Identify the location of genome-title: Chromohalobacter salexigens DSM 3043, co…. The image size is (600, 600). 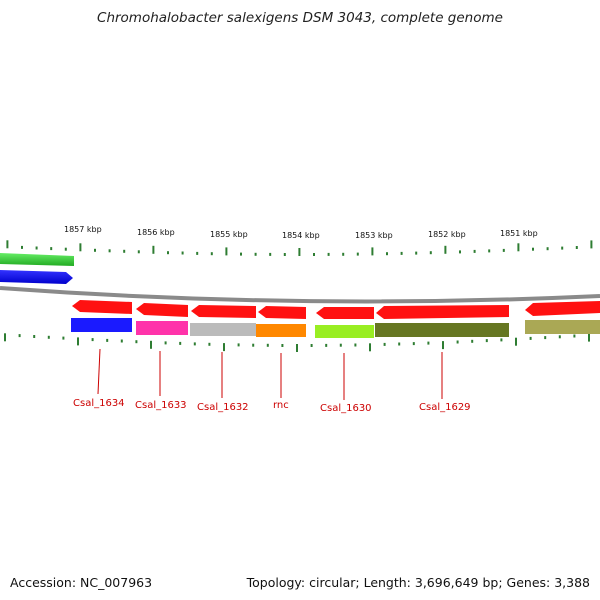
(300, 18).